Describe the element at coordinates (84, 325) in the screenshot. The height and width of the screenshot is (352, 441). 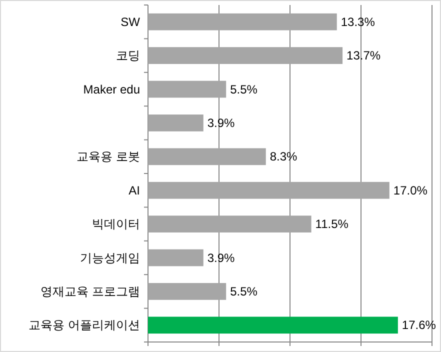
I see `y-tick-label: 교육용 어플리케이션` at that location.